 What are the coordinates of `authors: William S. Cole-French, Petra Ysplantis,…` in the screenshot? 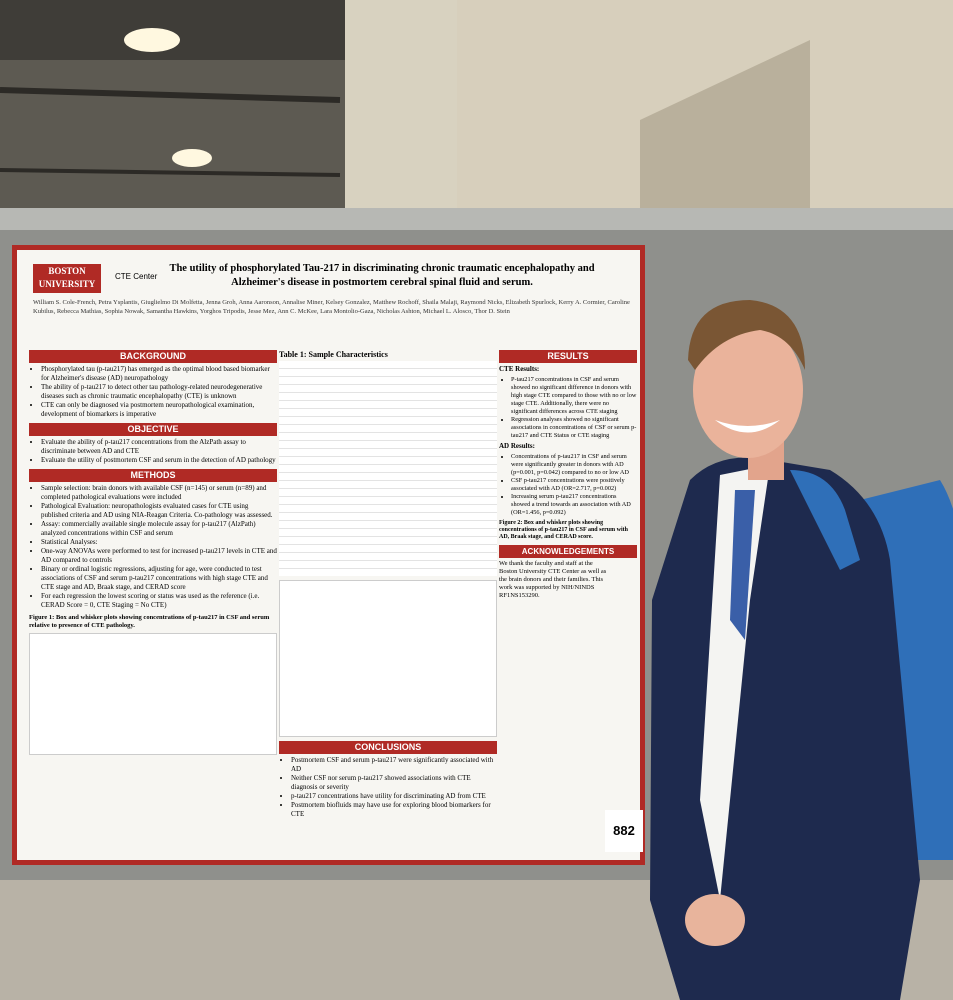 It's located at (331, 307).